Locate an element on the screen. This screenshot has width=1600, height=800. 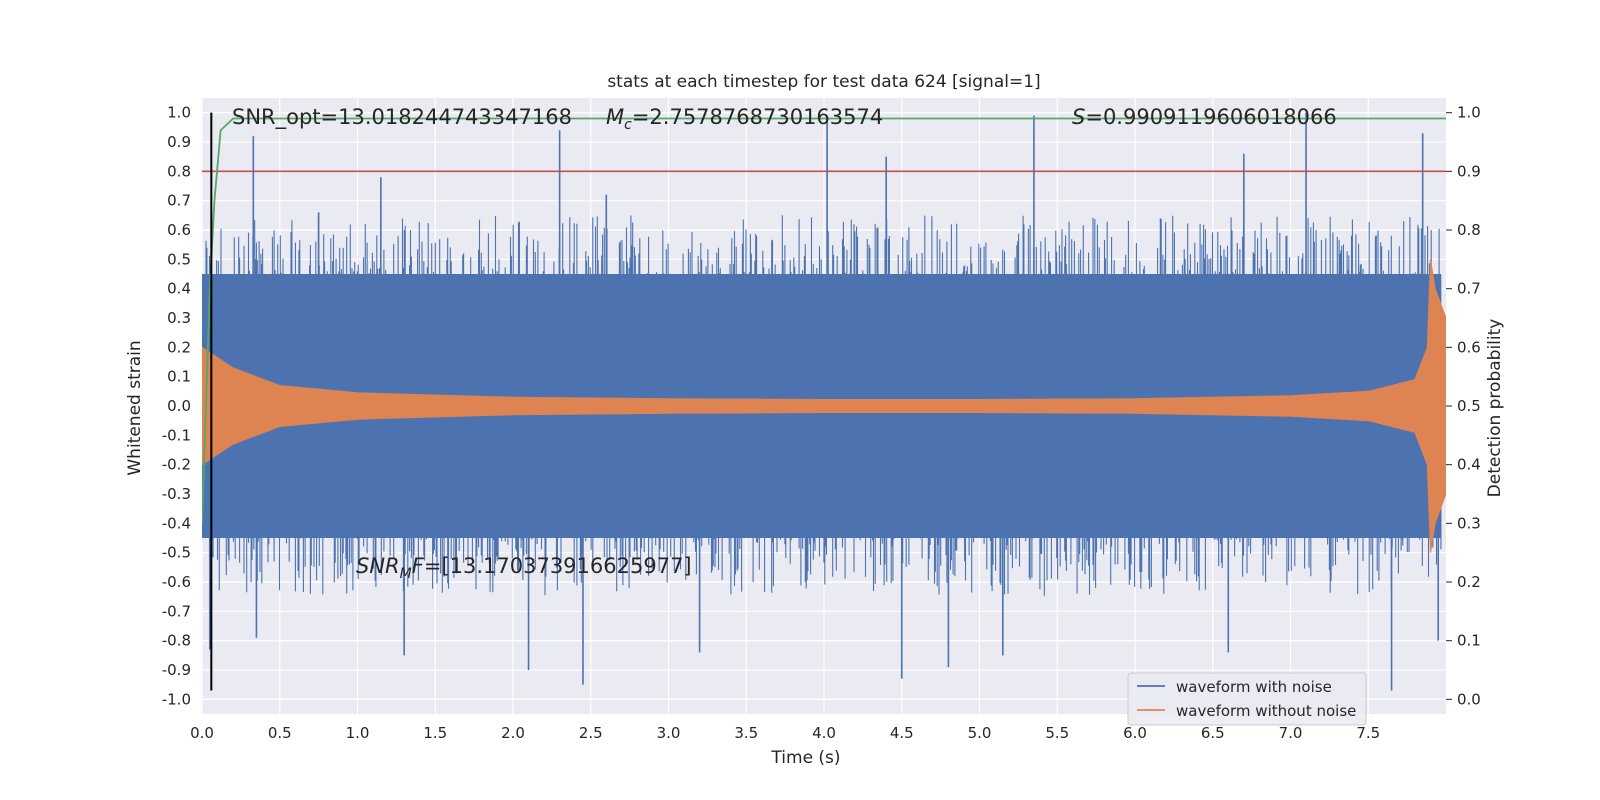
y-tick-label: 0.5 is located at coordinates (179, 259).